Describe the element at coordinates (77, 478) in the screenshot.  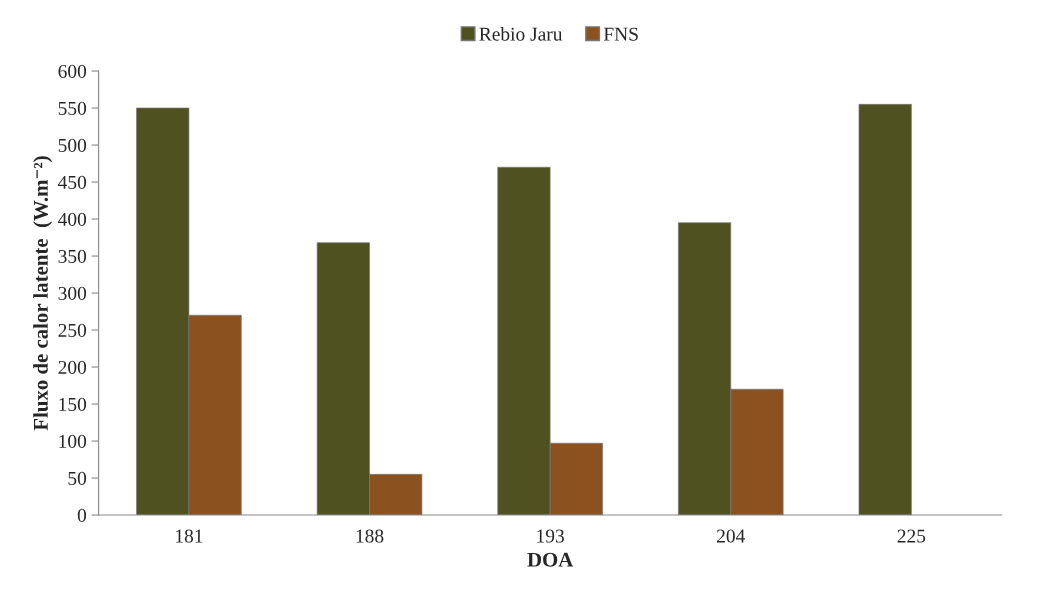
I see `y-tick-label: 50` at that location.